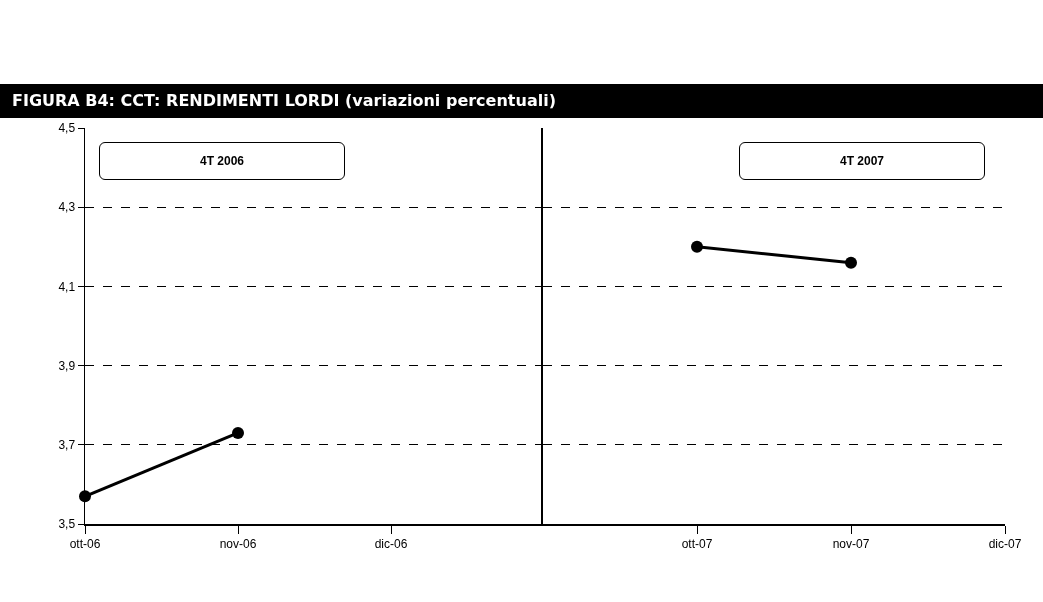 The image size is (1043, 602). I want to click on x-tick-label: nov-06, so click(238, 543).